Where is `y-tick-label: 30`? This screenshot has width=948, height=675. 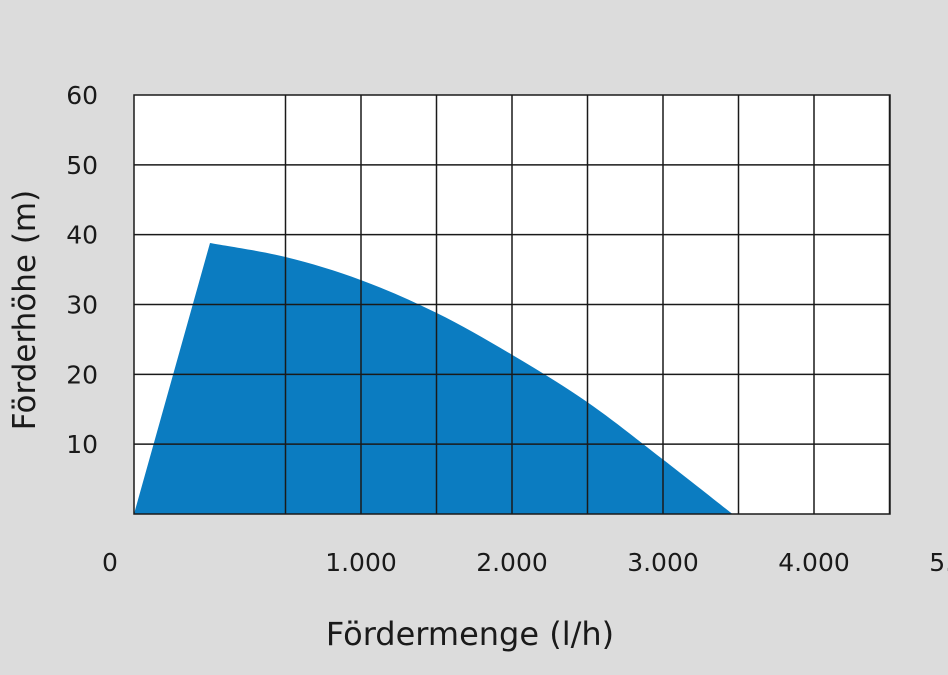
y-tick-label: 30 is located at coordinates (82, 305).